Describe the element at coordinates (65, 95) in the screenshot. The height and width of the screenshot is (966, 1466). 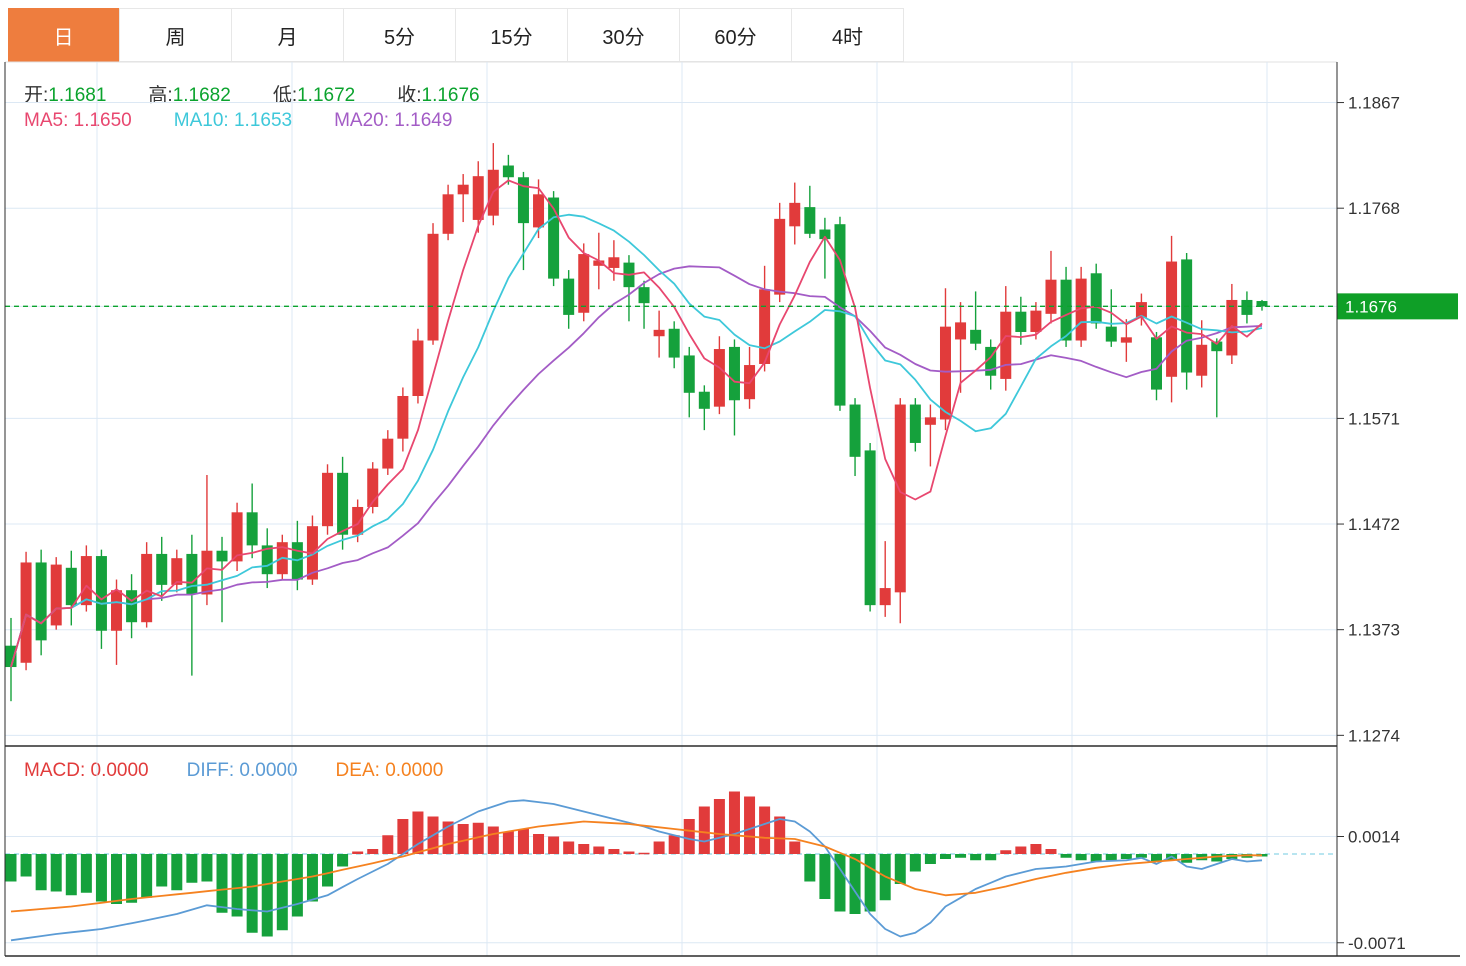
I see `open-value: 开:1.1681` at that location.